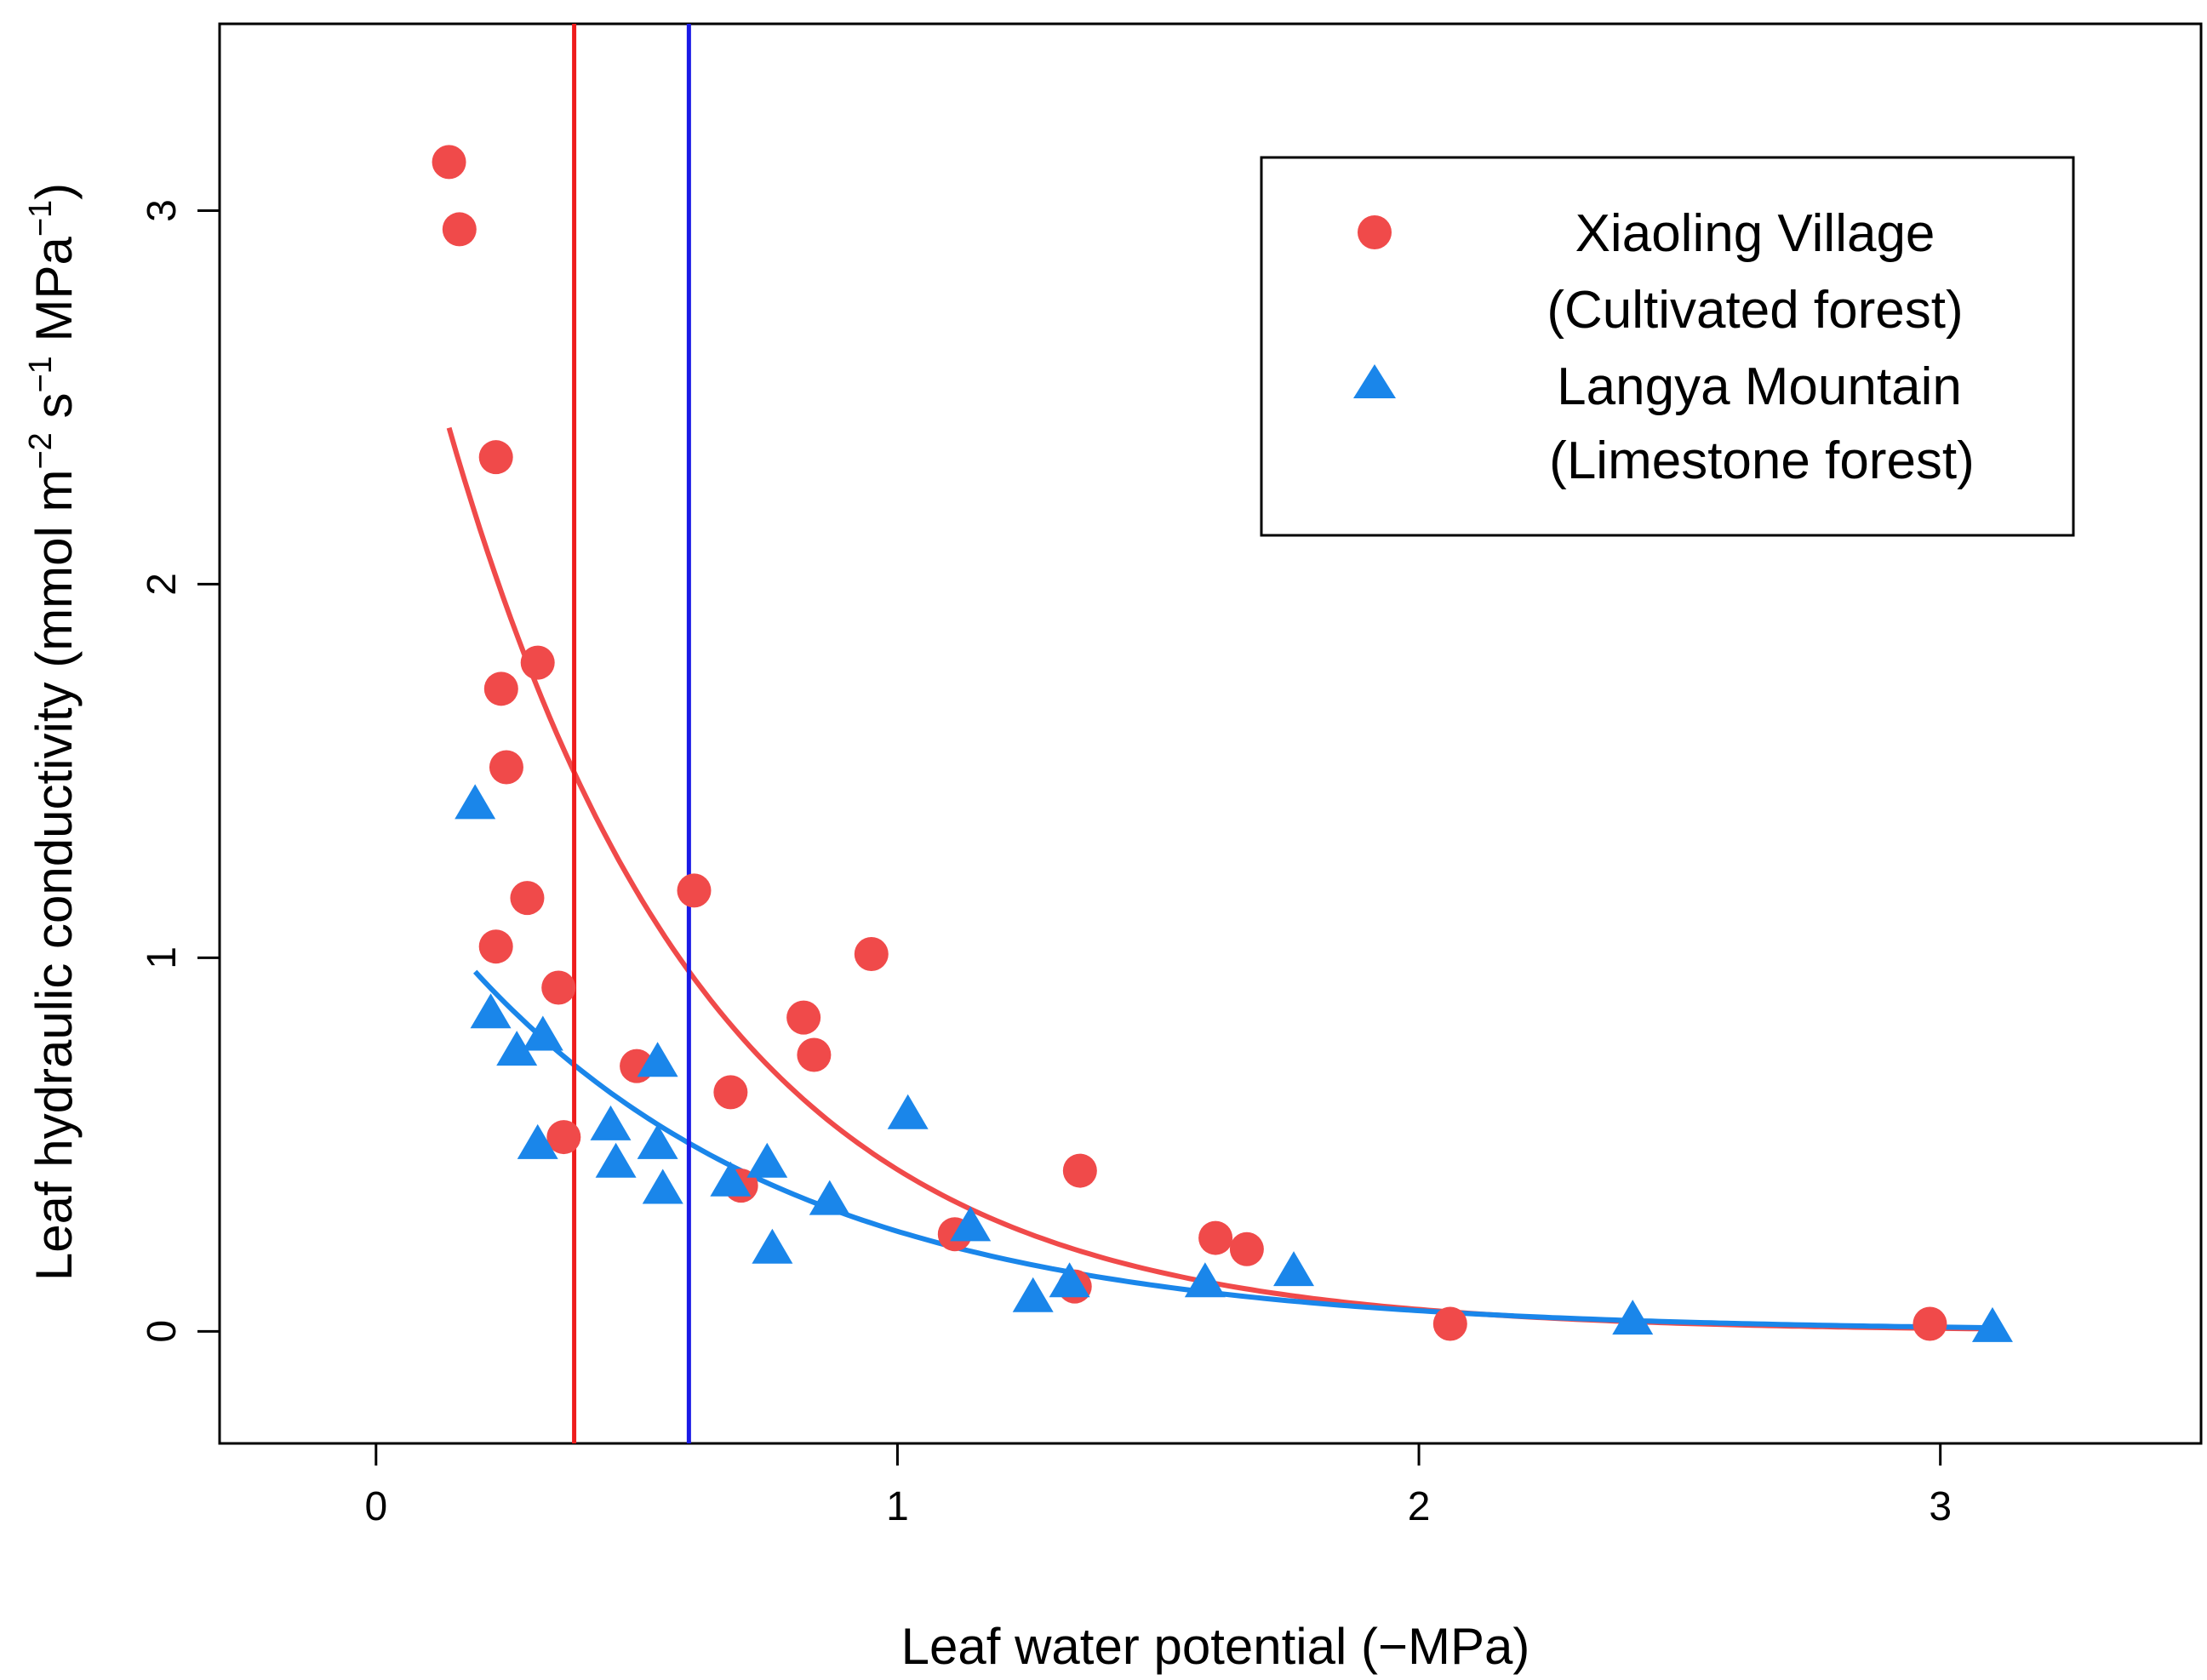  I want to click on threshold-lines, so click(631, 734).